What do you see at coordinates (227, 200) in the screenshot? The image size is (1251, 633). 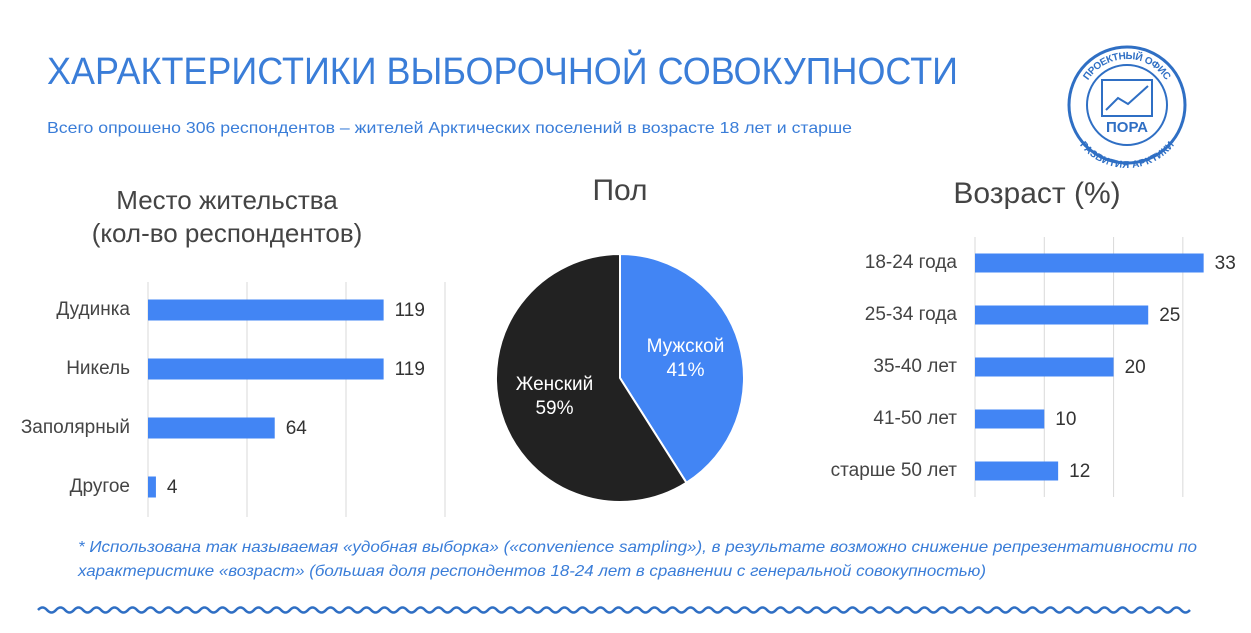 I see `chart-title: Место жительства` at bounding box center [227, 200].